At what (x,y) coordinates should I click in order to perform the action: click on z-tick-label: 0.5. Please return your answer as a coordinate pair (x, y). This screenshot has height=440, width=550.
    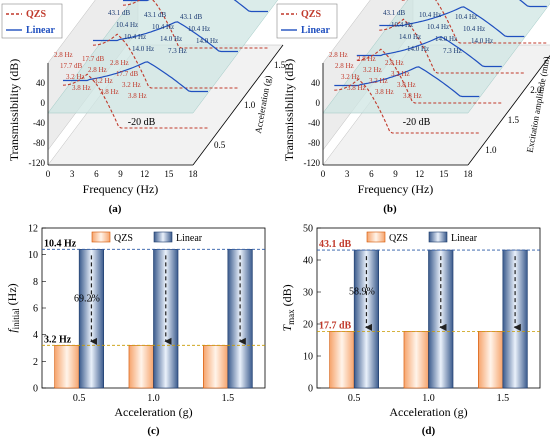
    Looking at the image, I should click on (220, 145).